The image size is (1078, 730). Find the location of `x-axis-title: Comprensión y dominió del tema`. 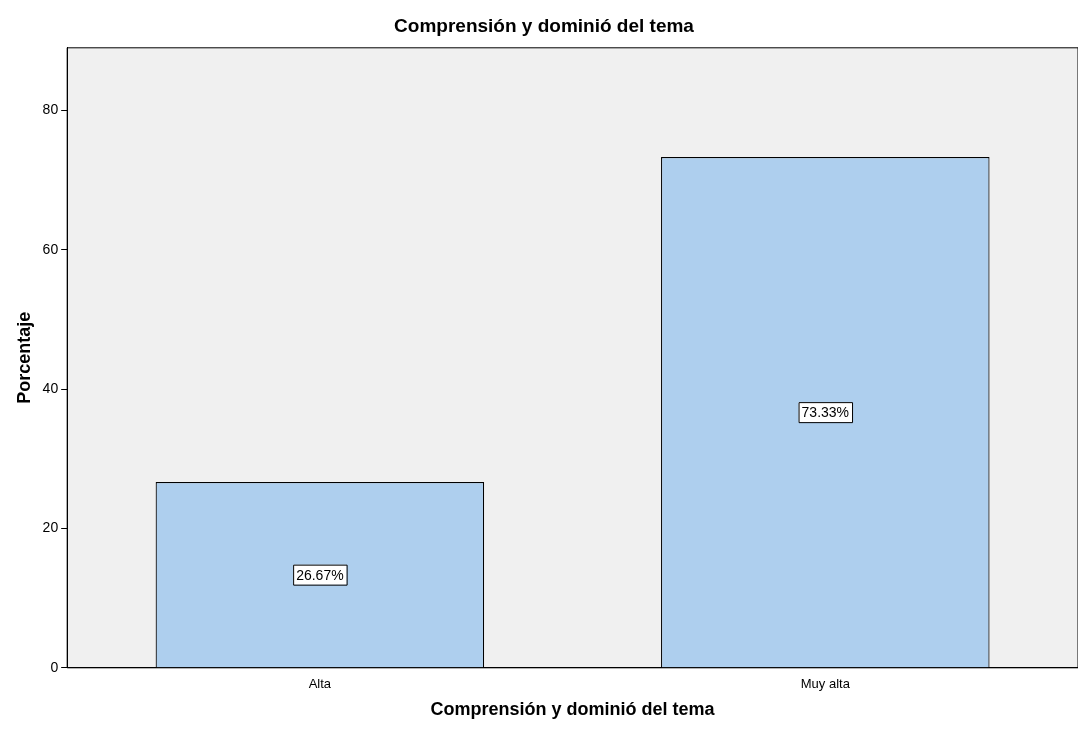

x-axis-title: Comprensión y dominió del tema is located at coordinates (573, 709).